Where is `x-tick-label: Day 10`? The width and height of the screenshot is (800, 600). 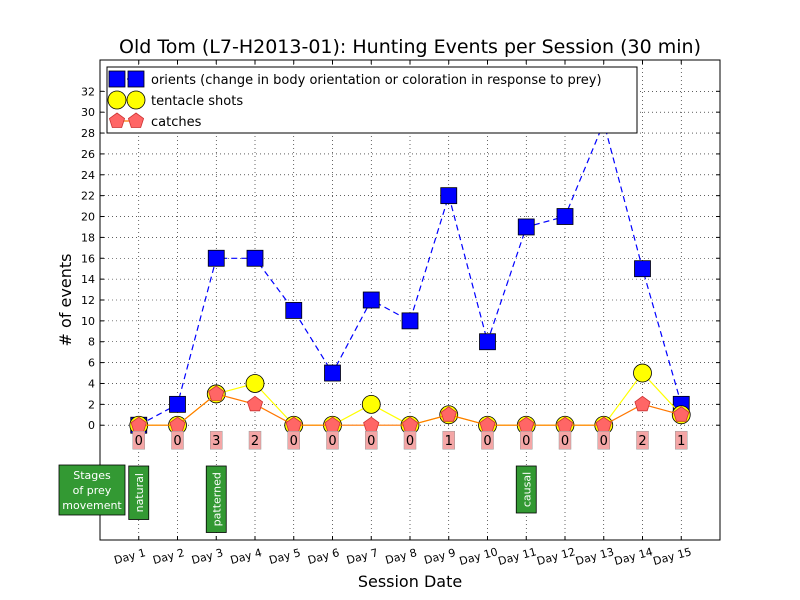
x-tick-label: Day 10 is located at coordinates (478, 556).